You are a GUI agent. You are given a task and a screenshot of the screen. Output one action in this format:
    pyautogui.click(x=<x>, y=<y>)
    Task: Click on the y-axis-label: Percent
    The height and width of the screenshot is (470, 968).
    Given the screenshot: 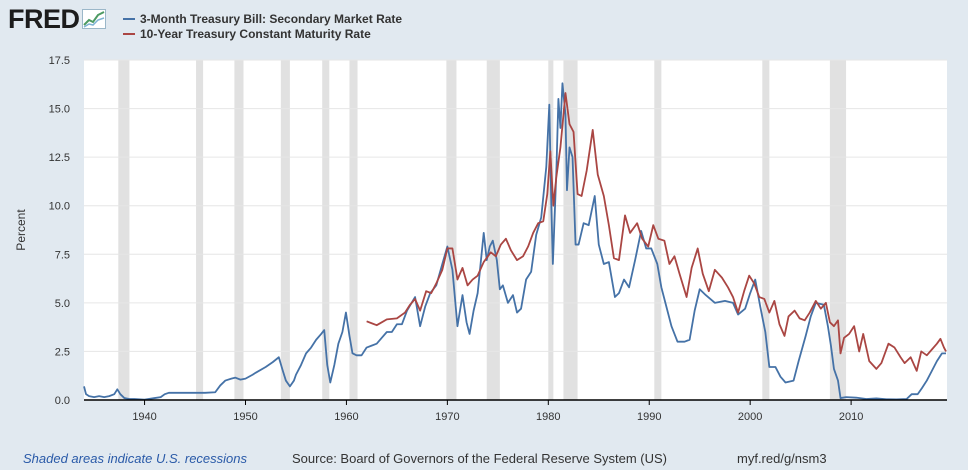 What is the action you would take?
    pyautogui.click(x=21, y=230)
    